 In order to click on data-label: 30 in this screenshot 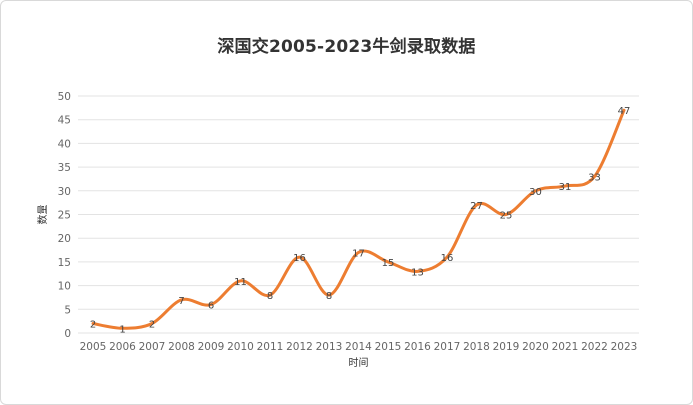, I will do `click(535, 192)`.